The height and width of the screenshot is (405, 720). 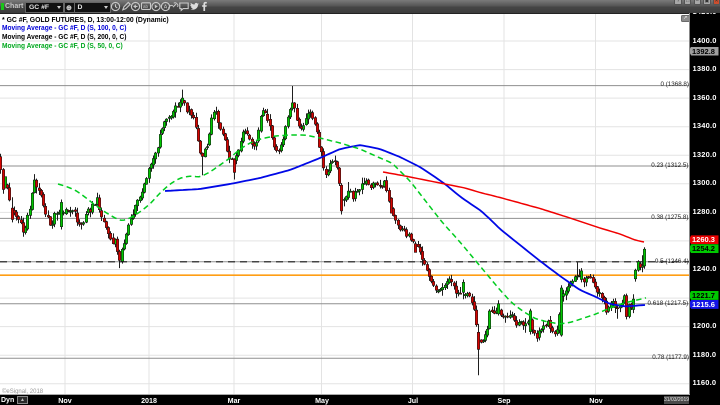 I want to click on svg-text: A, so click(x=166, y=7).